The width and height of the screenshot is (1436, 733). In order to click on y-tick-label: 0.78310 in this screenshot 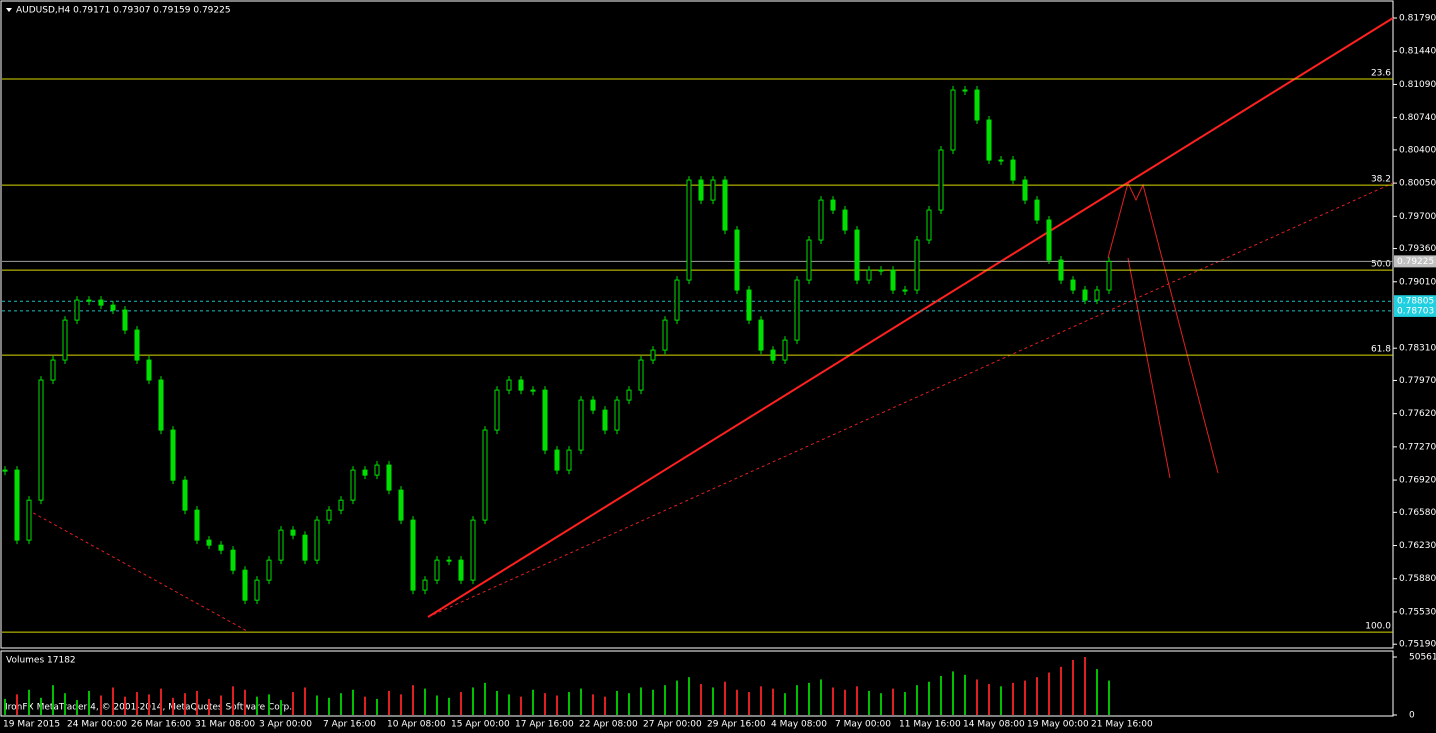, I will do `click(1417, 349)`.